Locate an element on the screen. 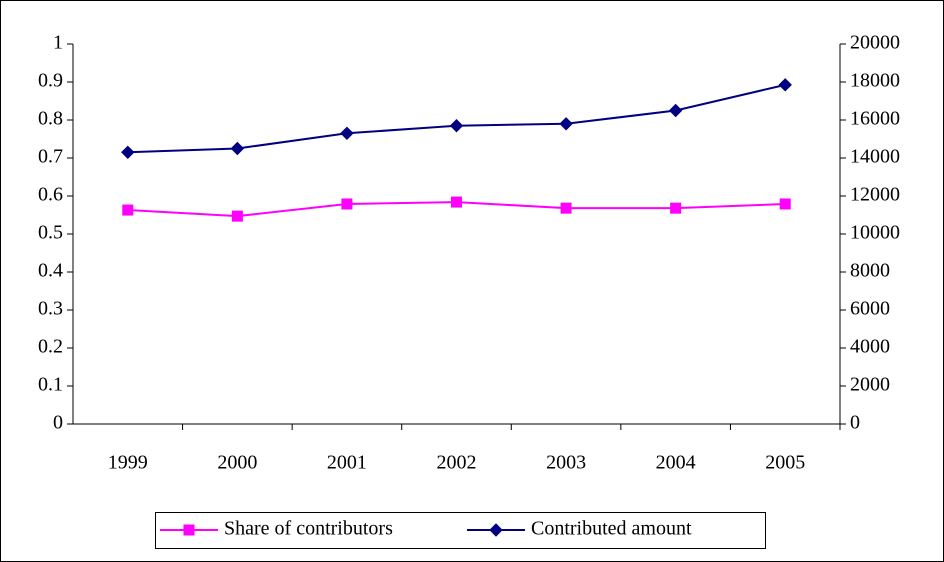  x-tick-label: 1999 is located at coordinates (128, 463).